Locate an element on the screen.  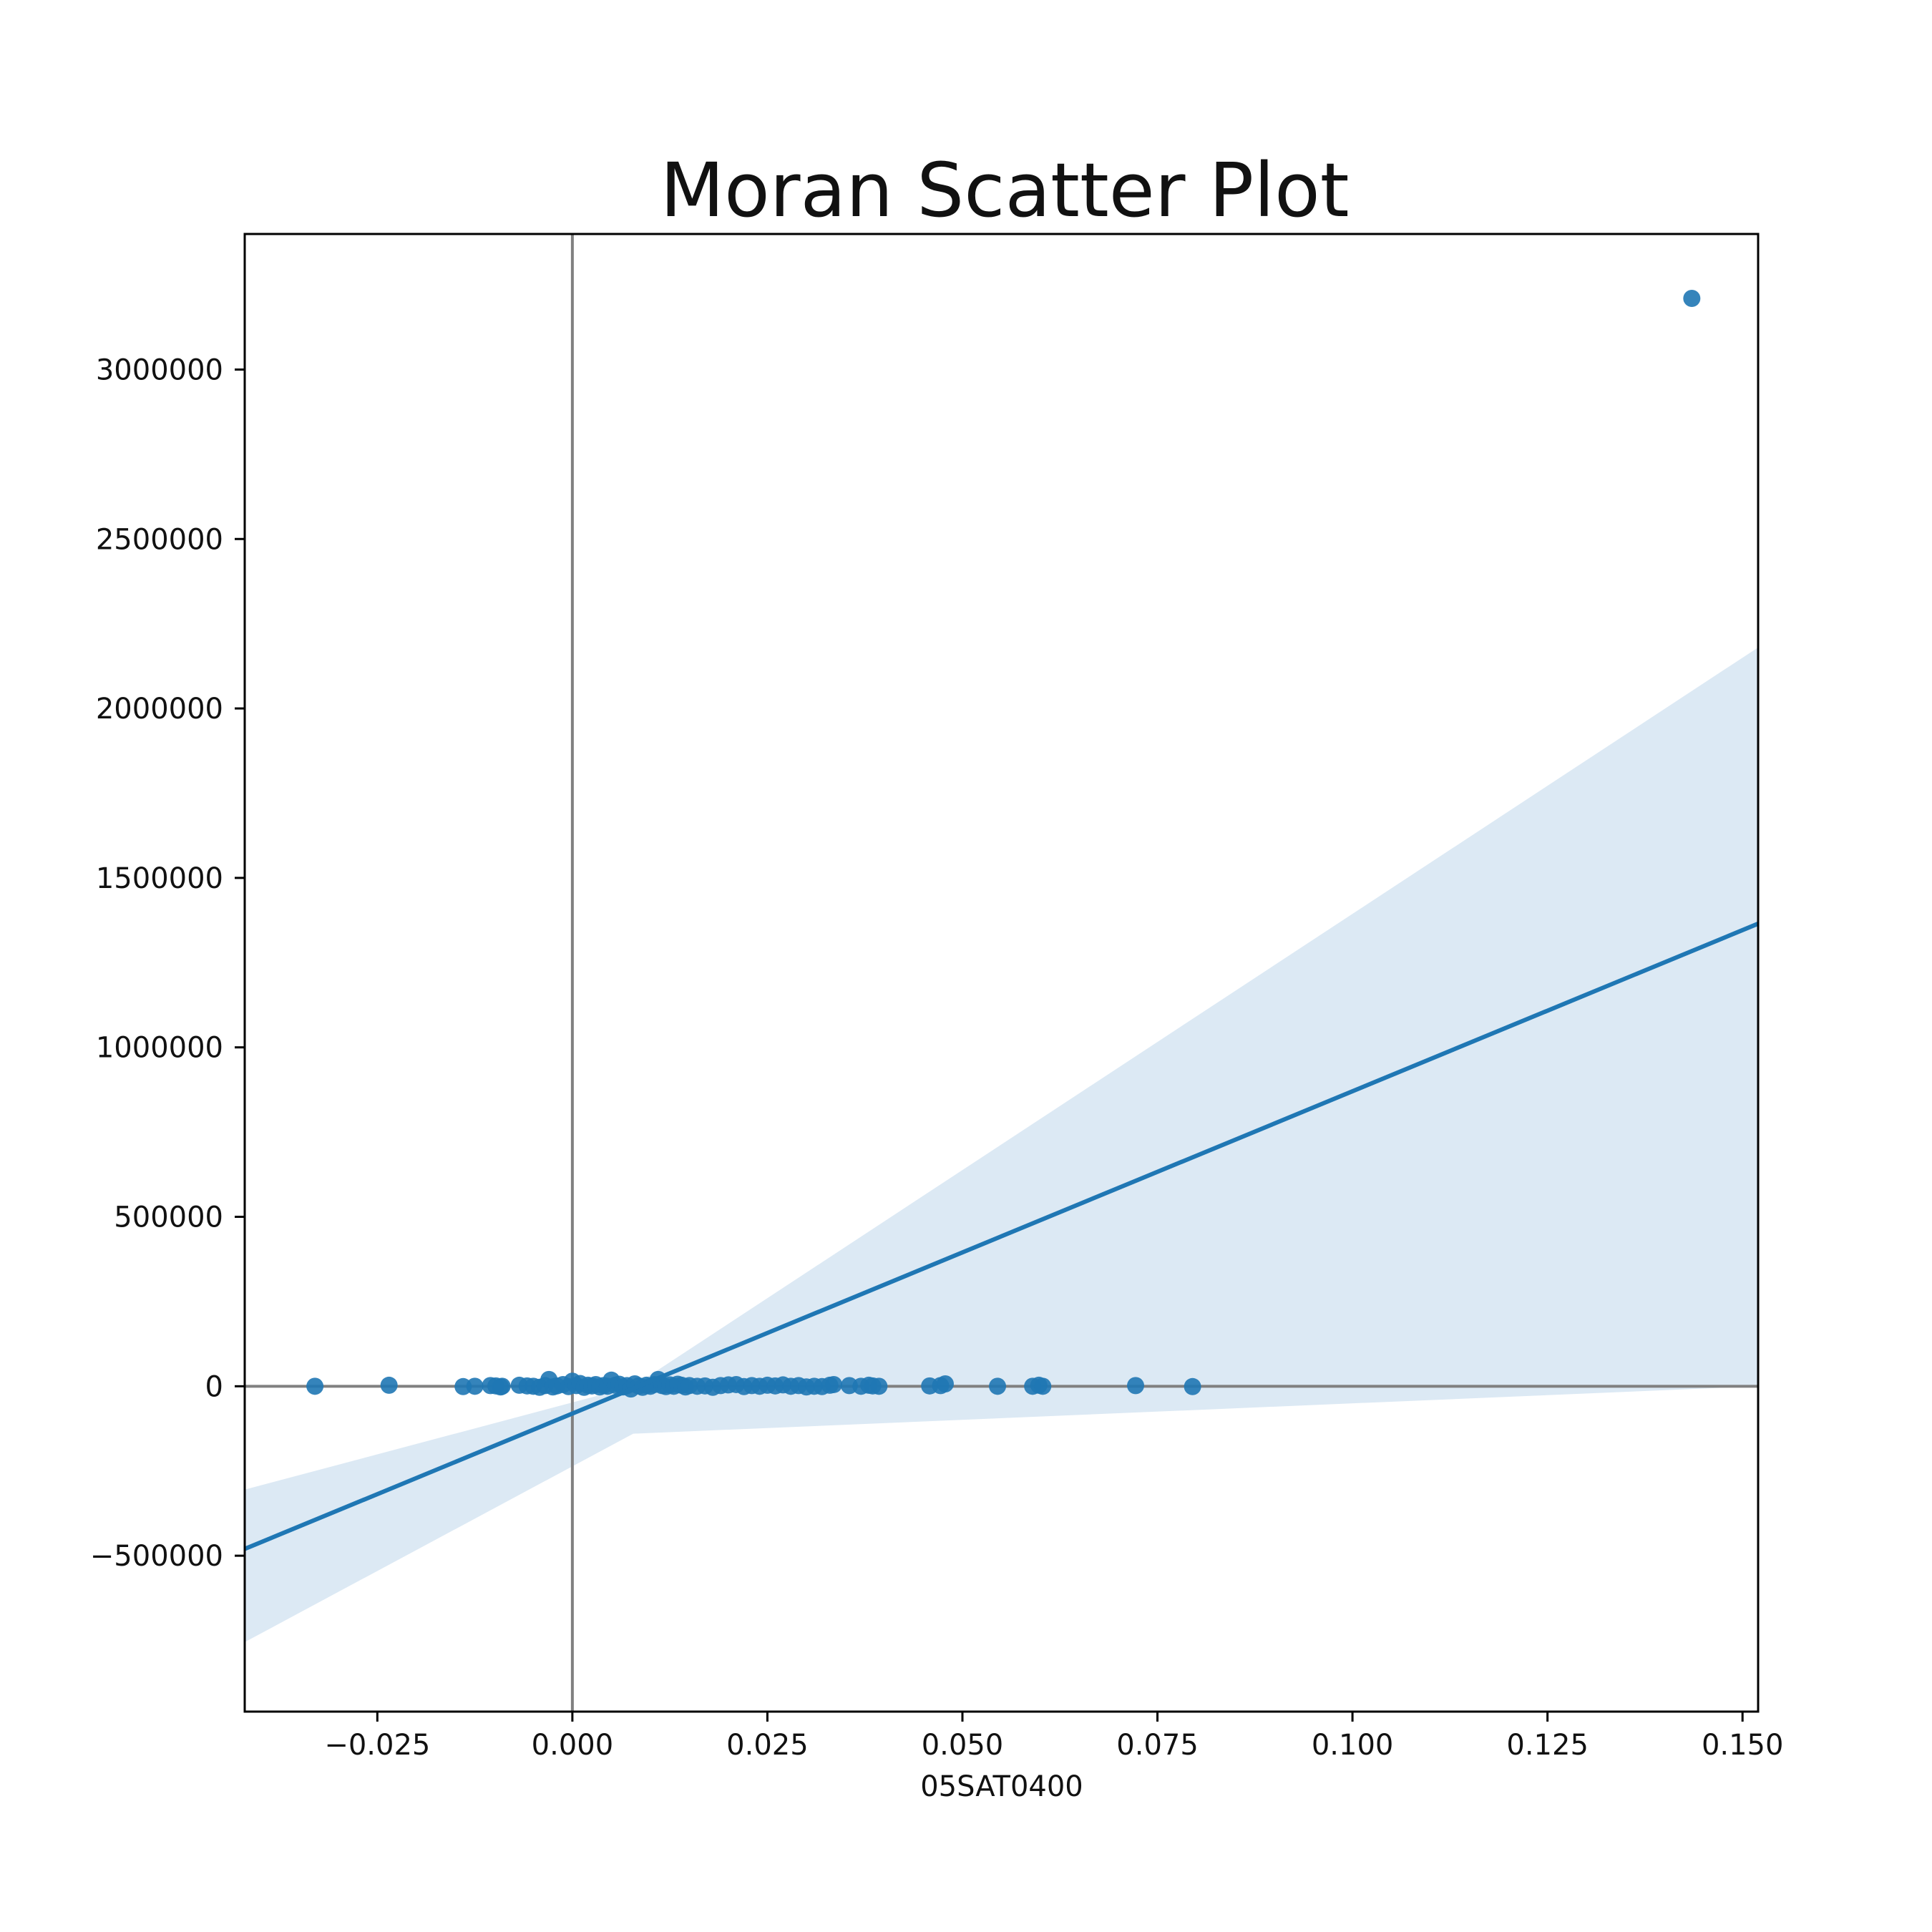
x-tick-label: 0.100 is located at coordinates (1353, 1745).